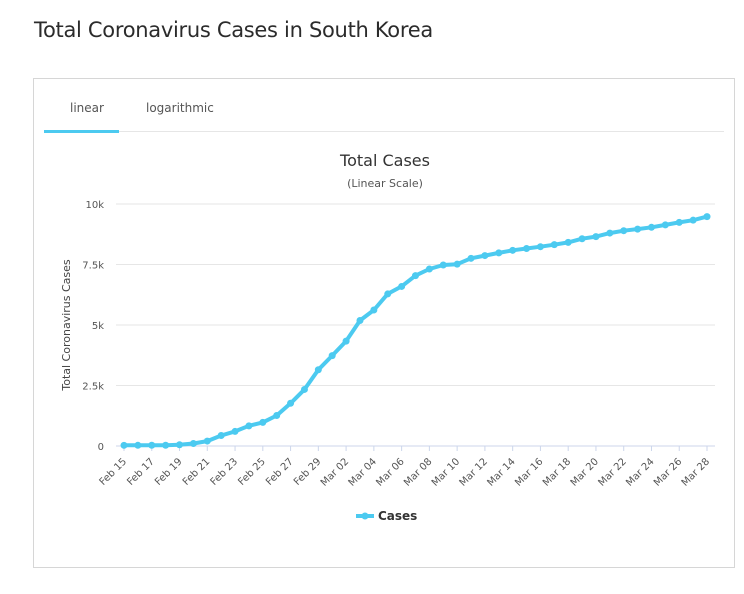 The height and width of the screenshot is (594, 744). Describe the element at coordinates (529, 472) in the screenshot. I see `x-tick-label: Mar 16` at that location.